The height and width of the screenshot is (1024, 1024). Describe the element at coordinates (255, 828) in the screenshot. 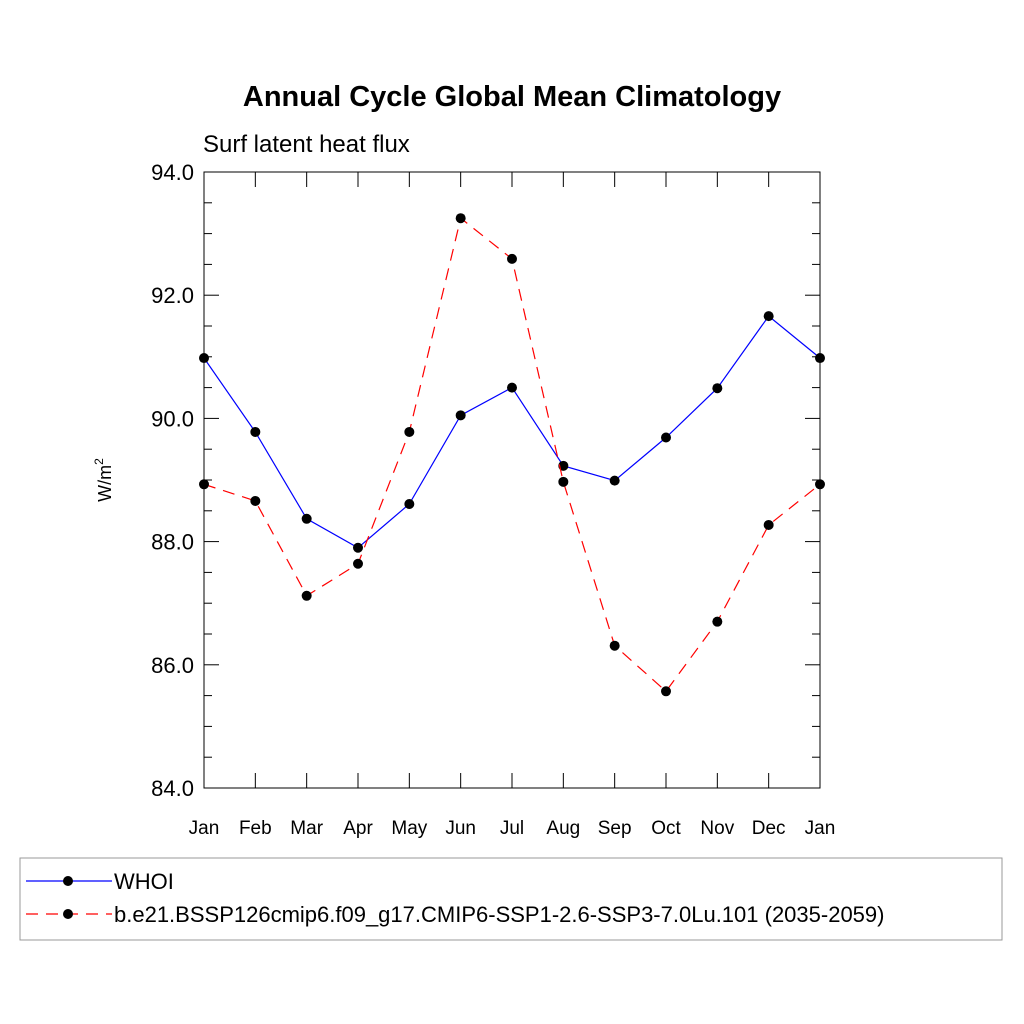

I see `x-tick-label: Feb` at that location.